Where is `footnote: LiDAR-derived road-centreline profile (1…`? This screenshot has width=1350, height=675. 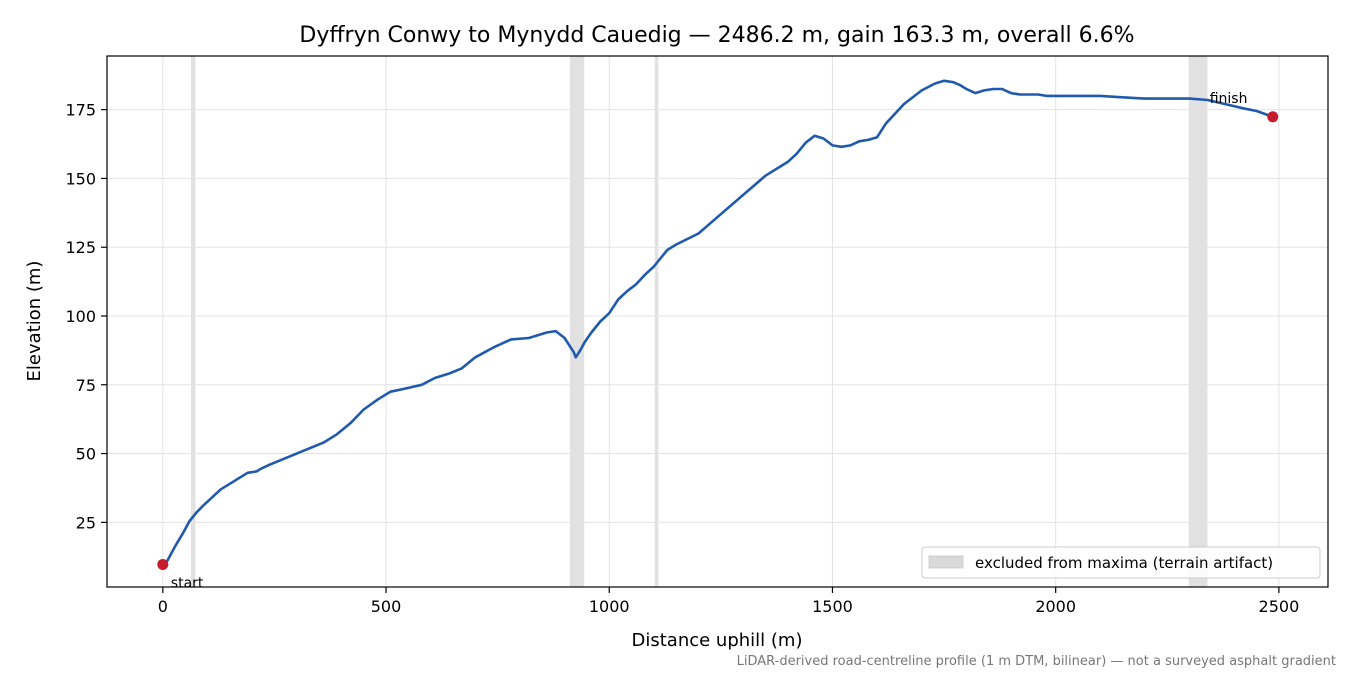
footnote: LiDAR-derived road-centreline profile (1… is located at coordinates (1036, 661).